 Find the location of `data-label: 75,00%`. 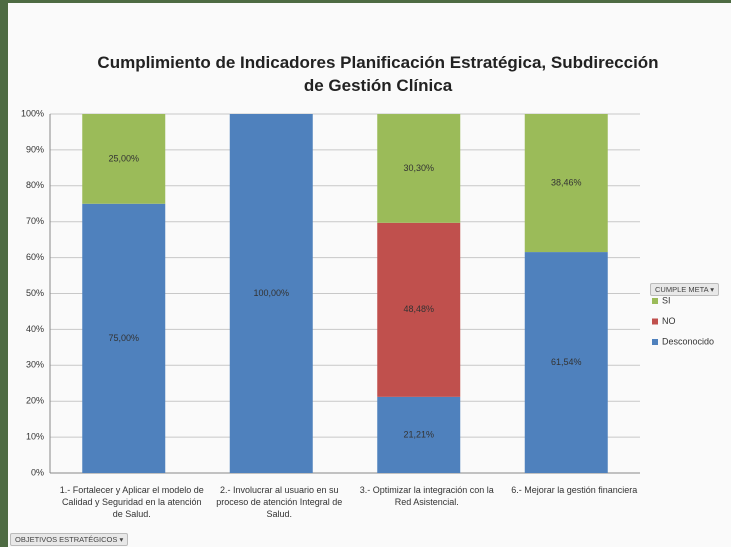

data-label: 75,00% is located at coordinates (123, 338).